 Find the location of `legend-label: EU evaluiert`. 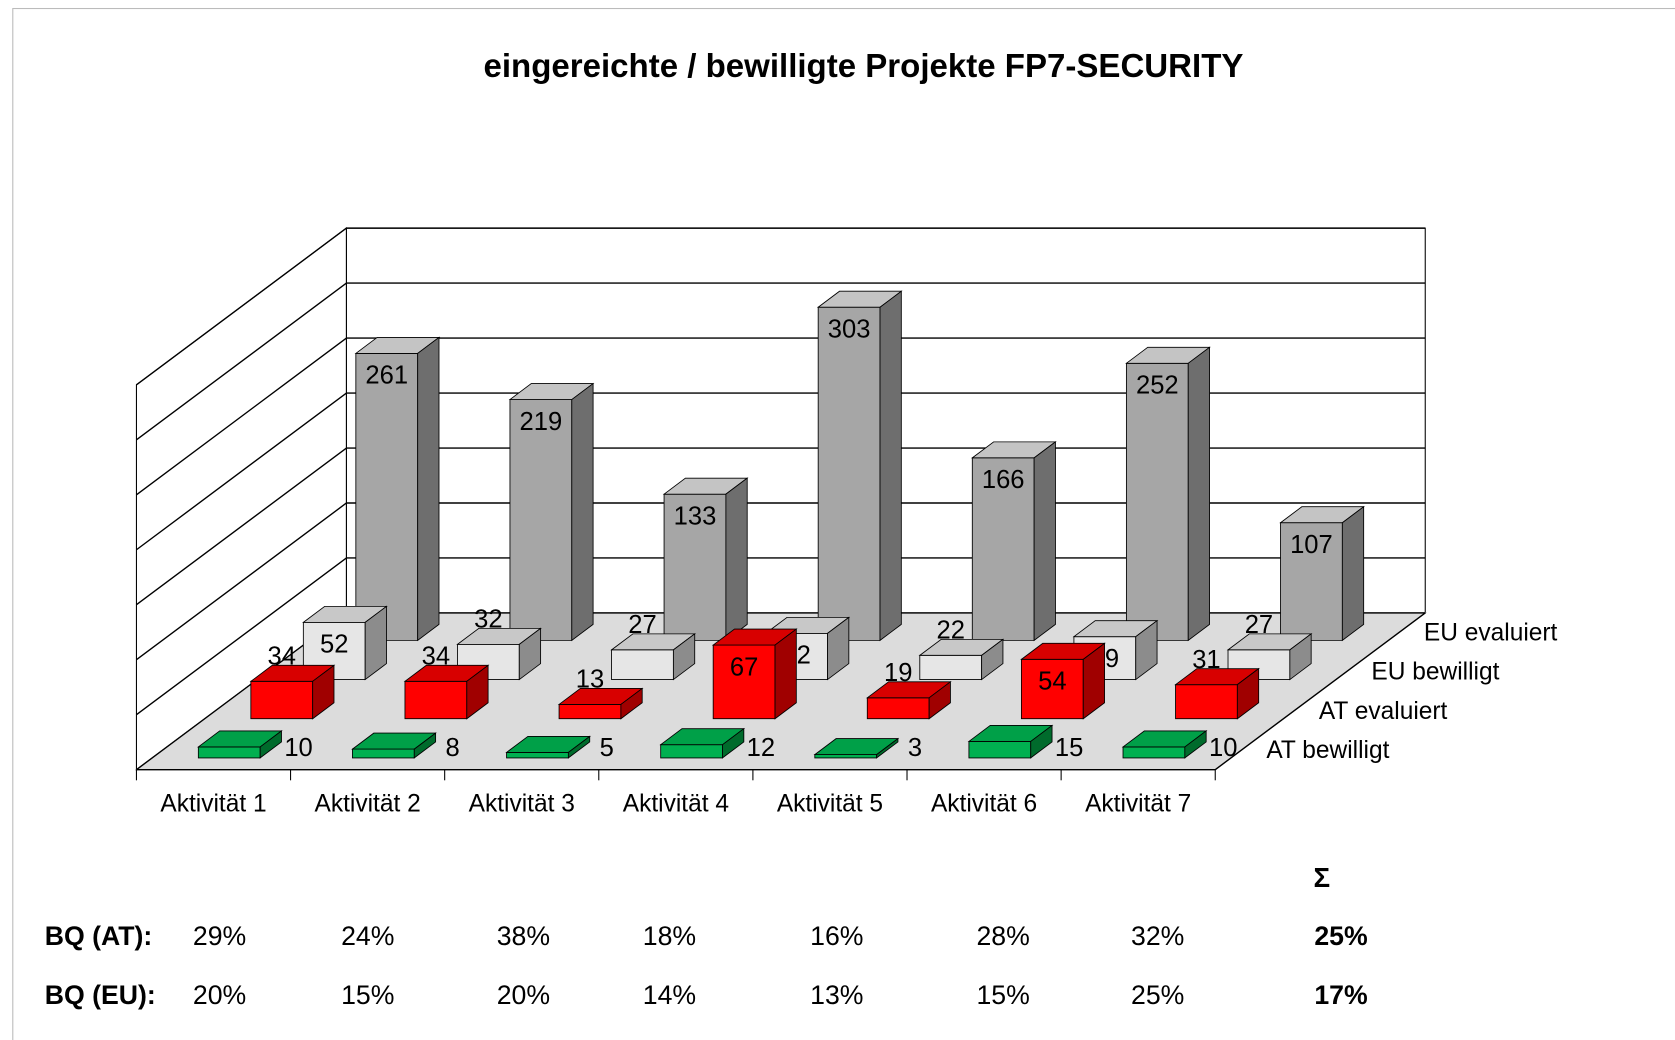

legend-label: EU evaluiert is located at coordinates (1491, 632).